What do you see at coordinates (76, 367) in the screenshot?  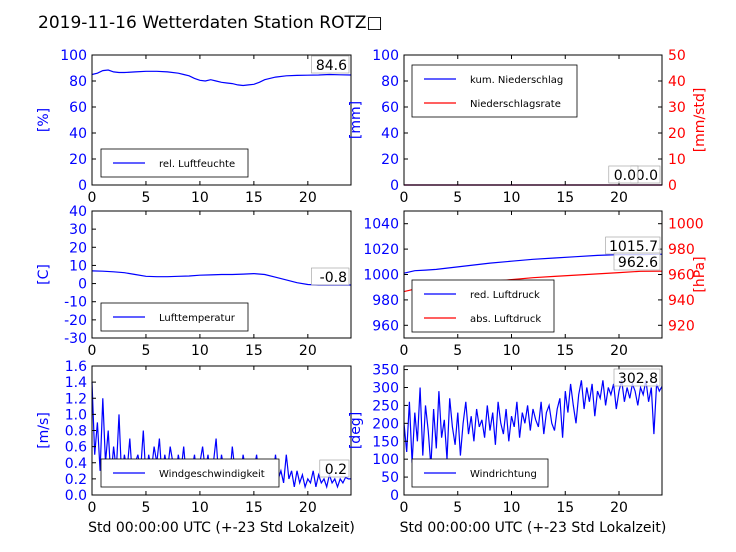 I see `y-tick-label: 1.6` at bounding box center [76, 367].